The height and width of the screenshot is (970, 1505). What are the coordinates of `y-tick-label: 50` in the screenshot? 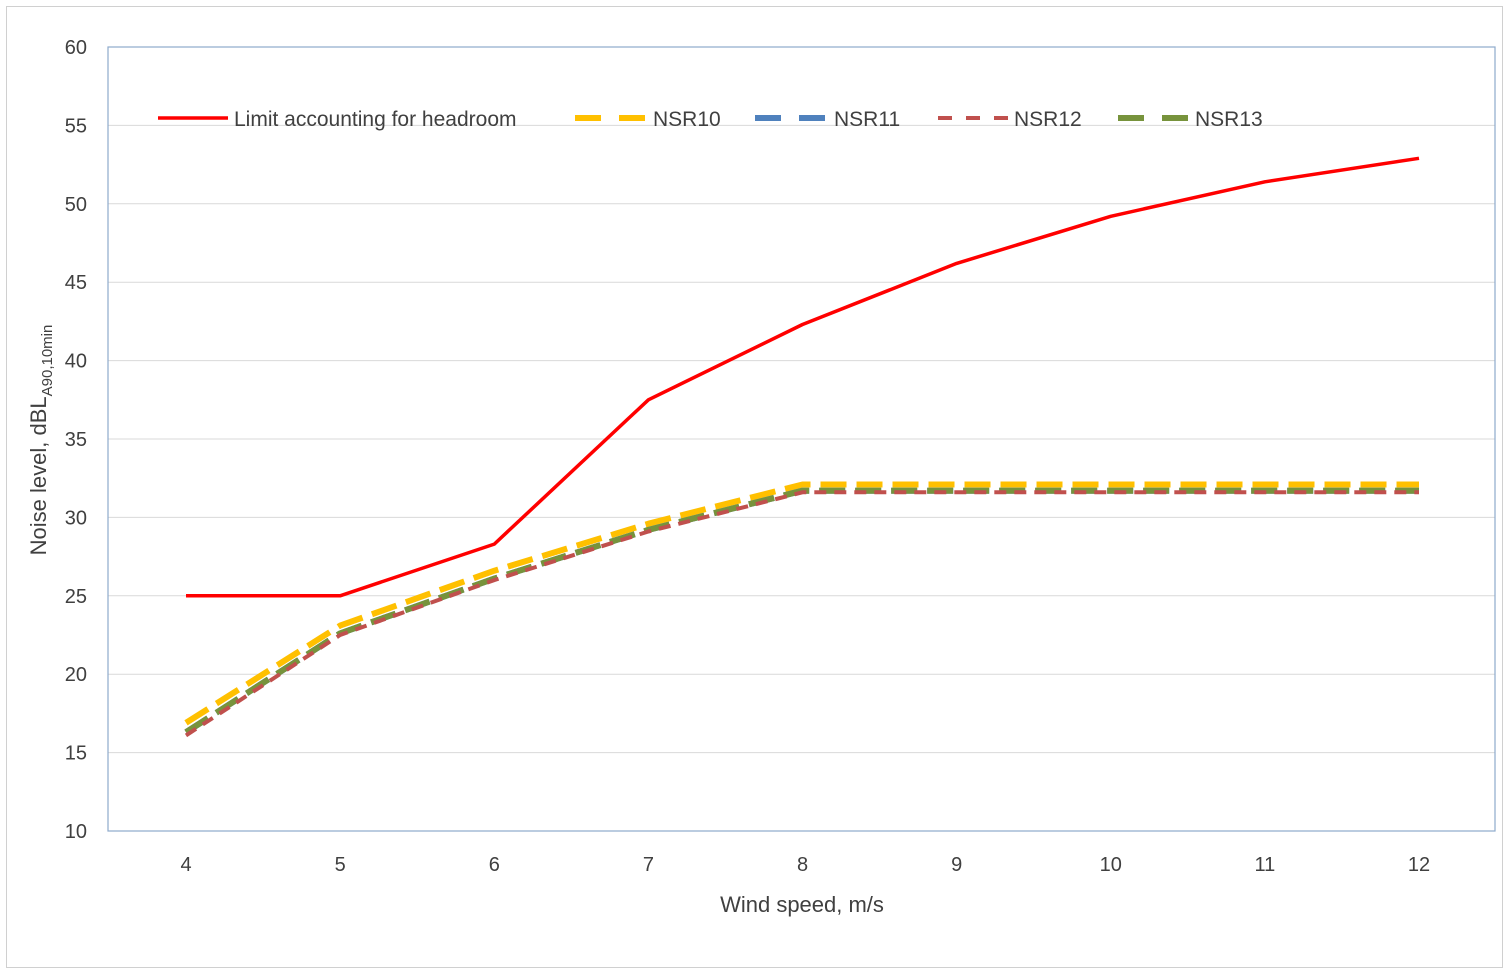 It's located at (76, 205).